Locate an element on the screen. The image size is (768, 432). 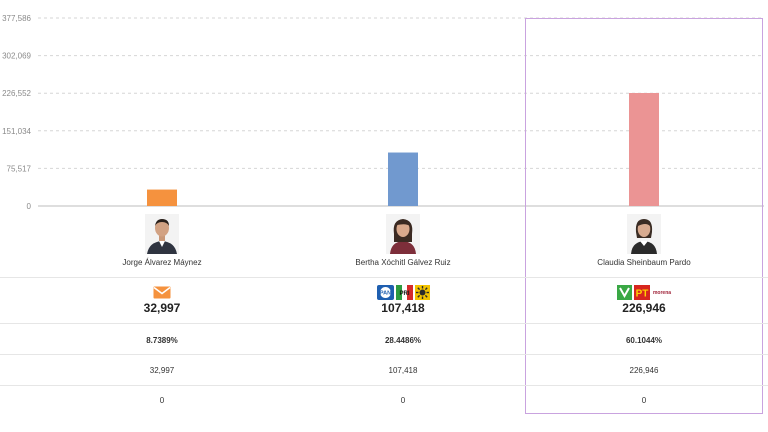
candidate-name: Bertha Xóchitl Gálvez Ruiz is located at coordinates (403, 262).